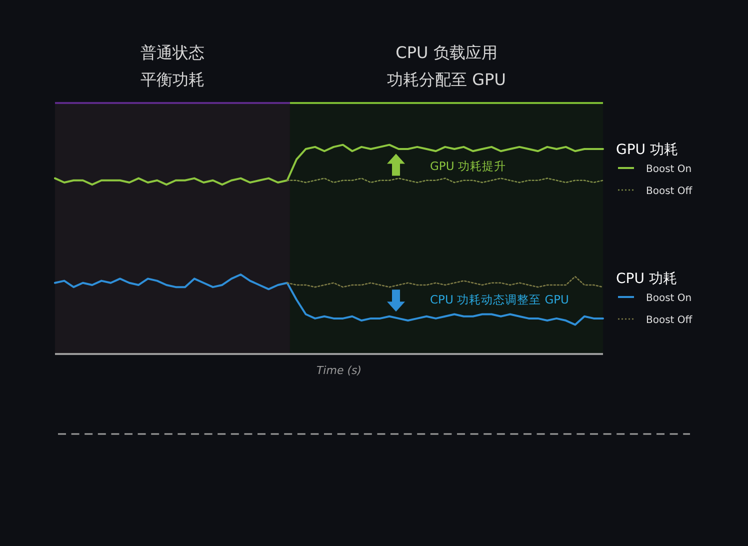 The width and height of the screenshot is (748, 546). What do you see at coordinates (468, 165) in the screenshot?
I see `annotation: GPU 功耗提升` at bounding box center [468, 165].